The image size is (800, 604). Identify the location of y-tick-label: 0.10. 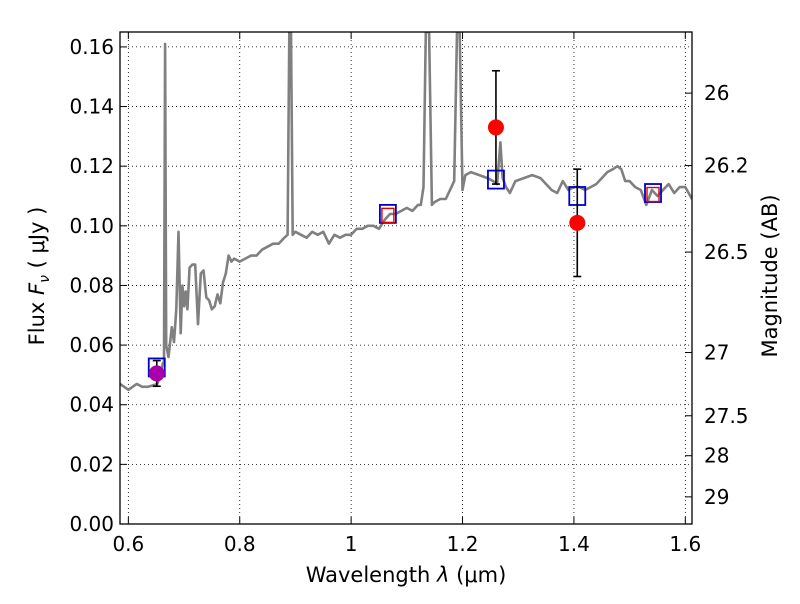
(91, 226).